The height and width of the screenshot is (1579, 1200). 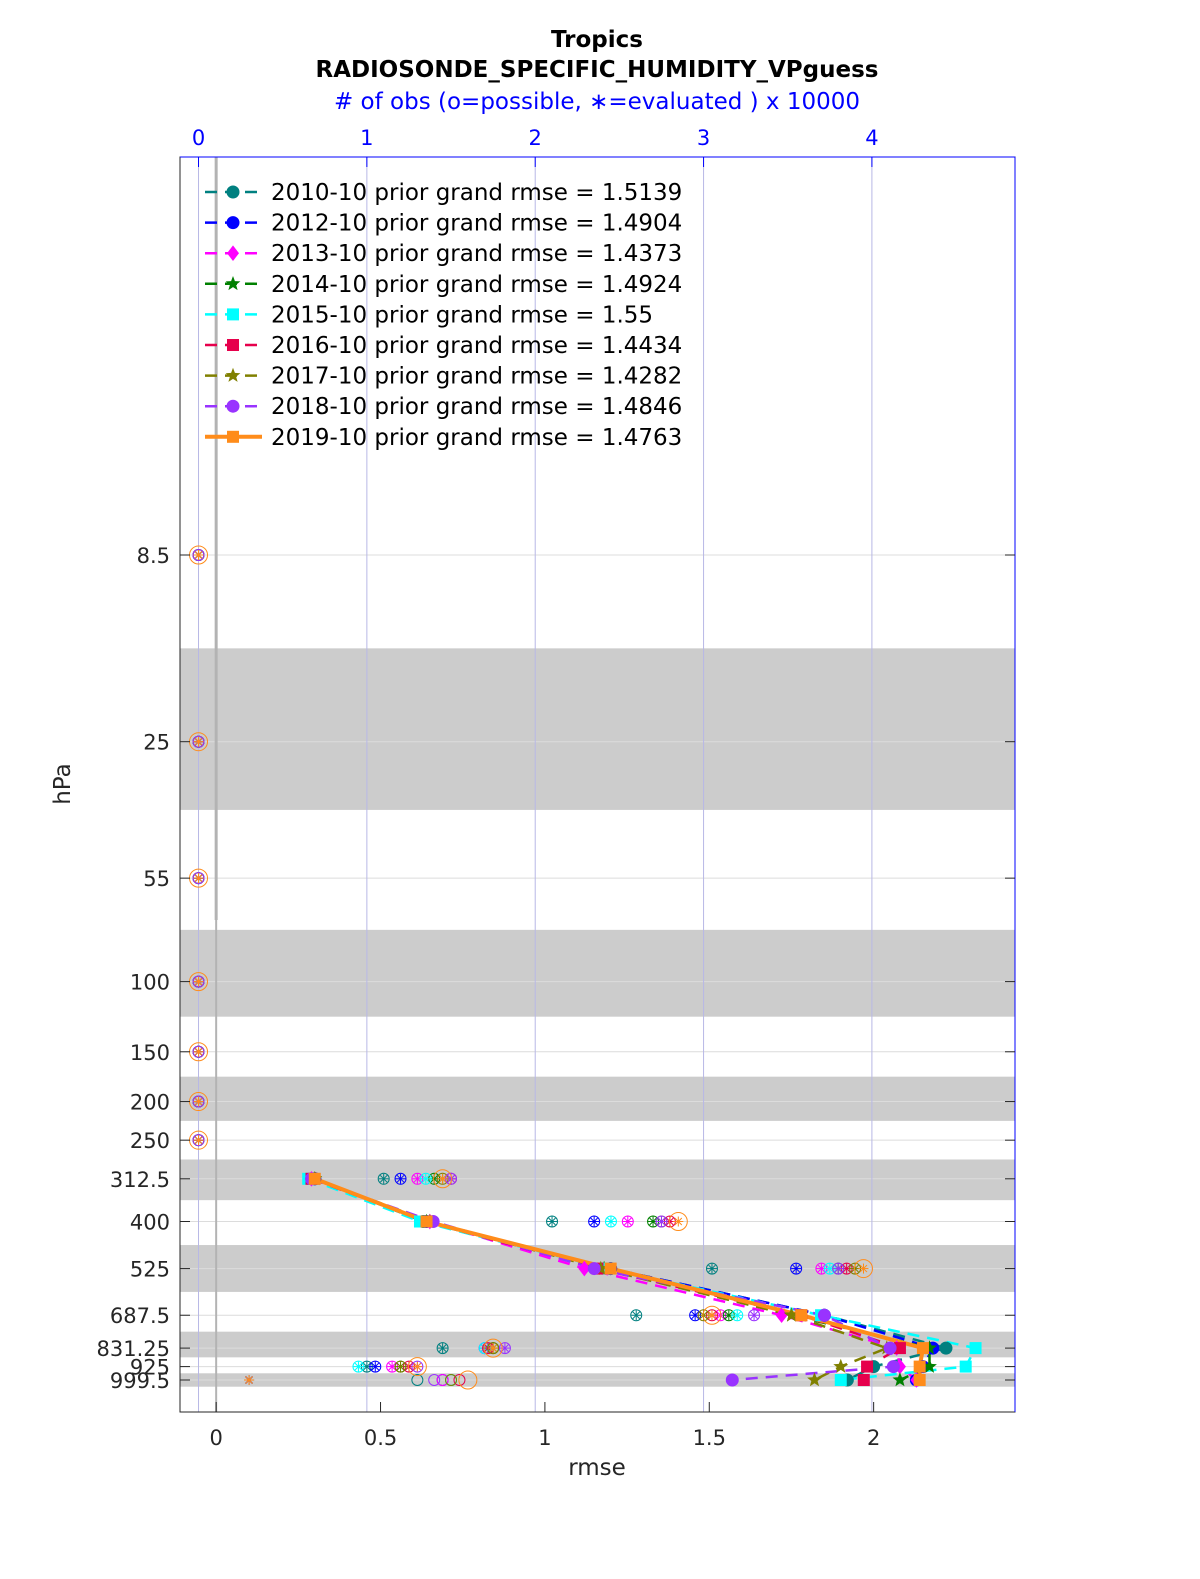 I want to click on legend-label: 2017-10 prior grand rmse = 1.4282, so click(x=476, y=377).